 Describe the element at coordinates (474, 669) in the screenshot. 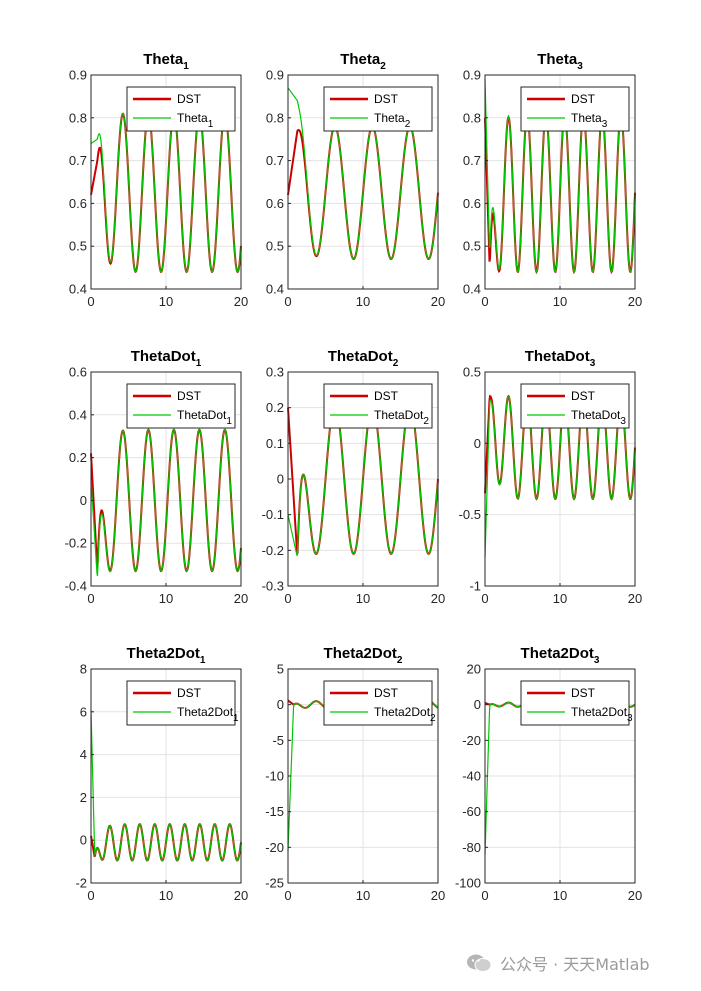

I see `y-tick-label: 20` at that location.